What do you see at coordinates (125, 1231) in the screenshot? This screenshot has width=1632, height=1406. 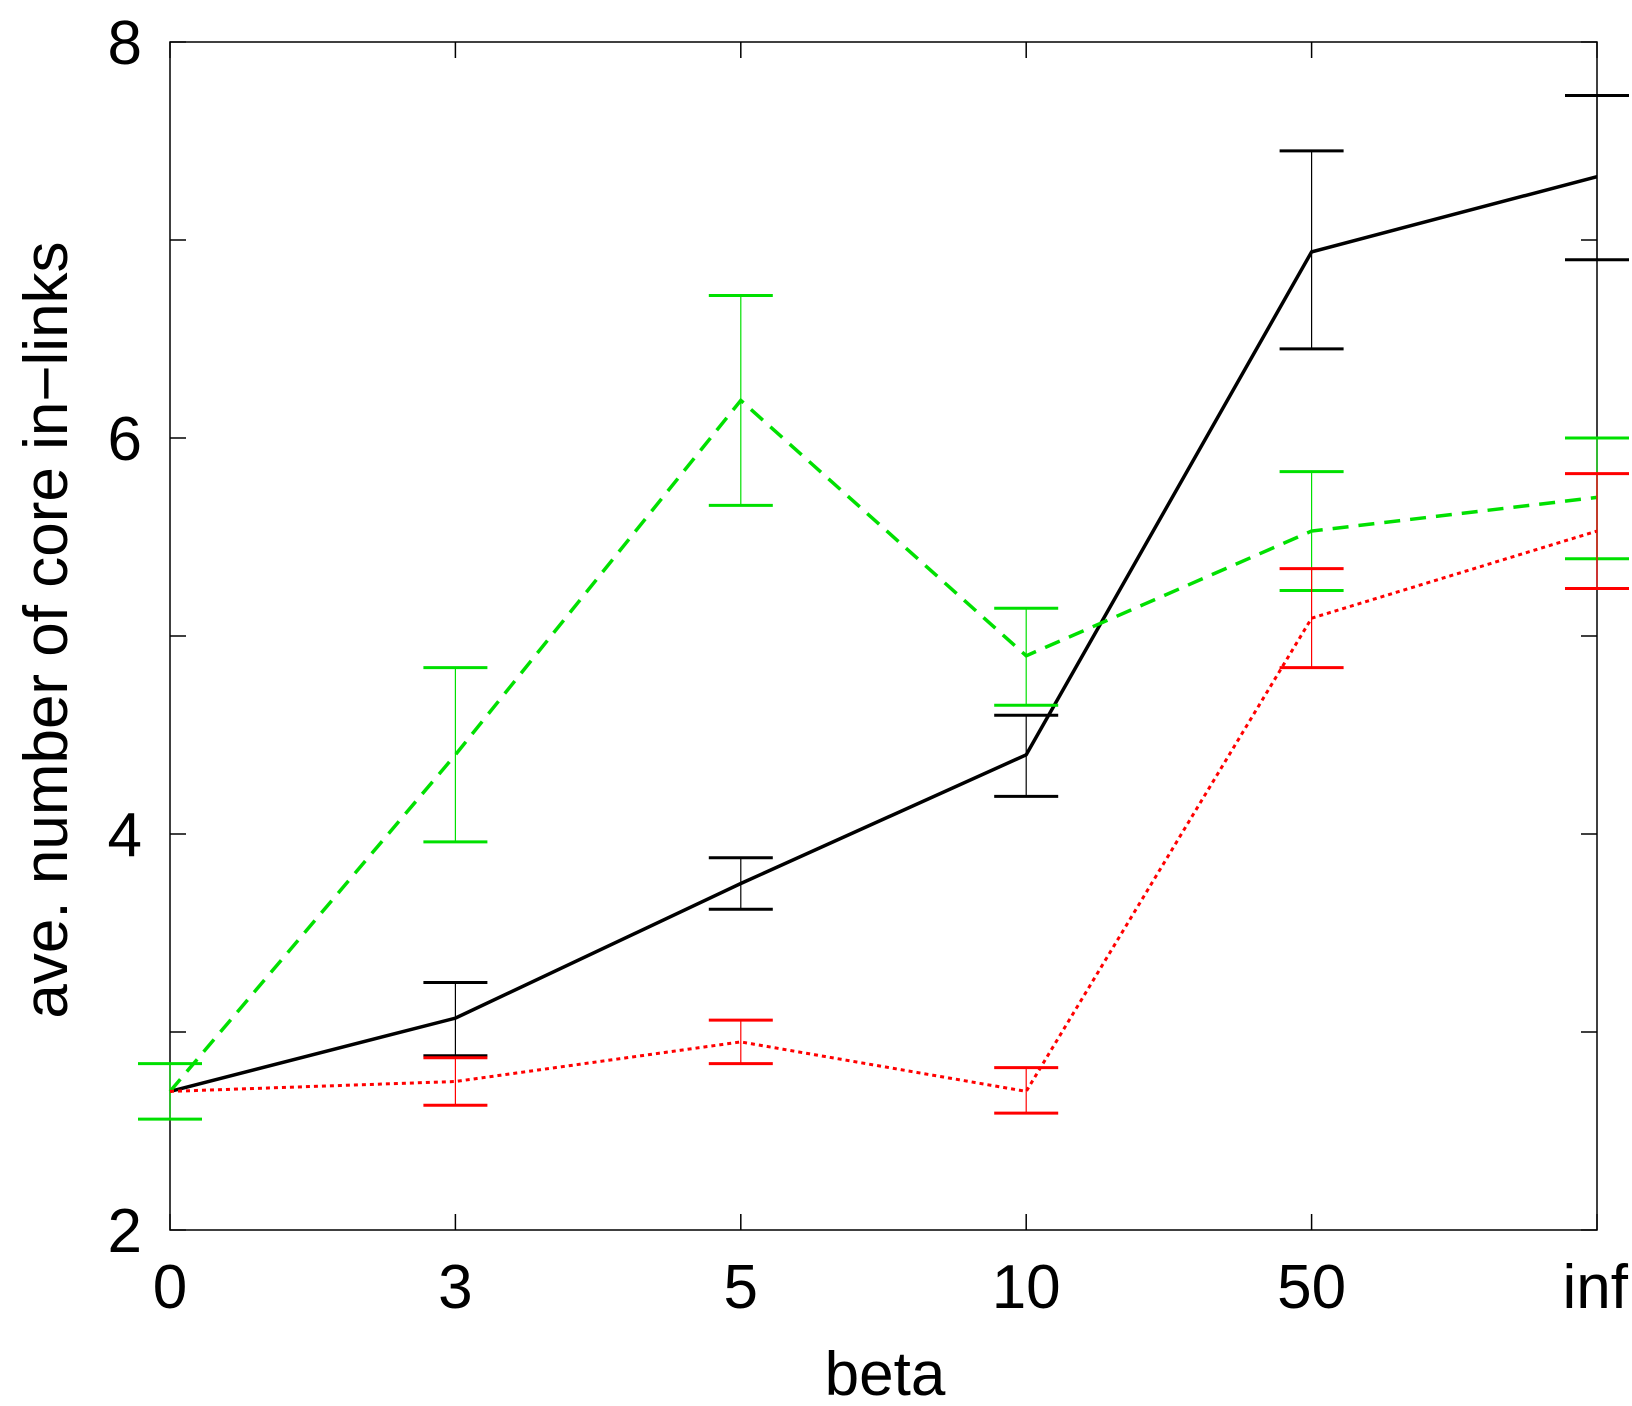 I see `y-tick-label: 2` at bounding box center [125, 1231].